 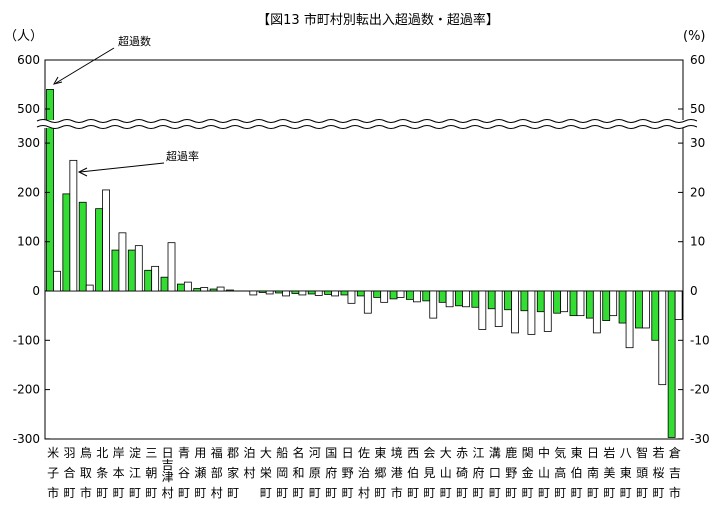 I want to click on axis-break-band, so click(x=364, y=124).